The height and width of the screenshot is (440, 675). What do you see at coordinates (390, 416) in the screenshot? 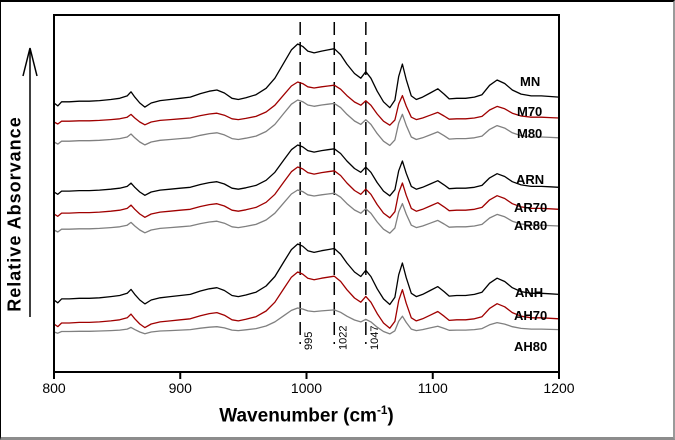
I see `x-axis-label-close: )` at bounding box center [390, 416].